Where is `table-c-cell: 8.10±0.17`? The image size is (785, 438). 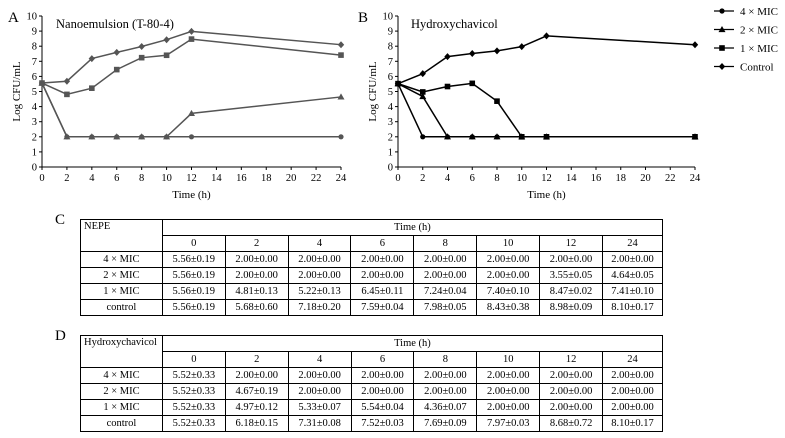
table-c-cell: 8.10±0.17 is located at coordinates (632, 307).